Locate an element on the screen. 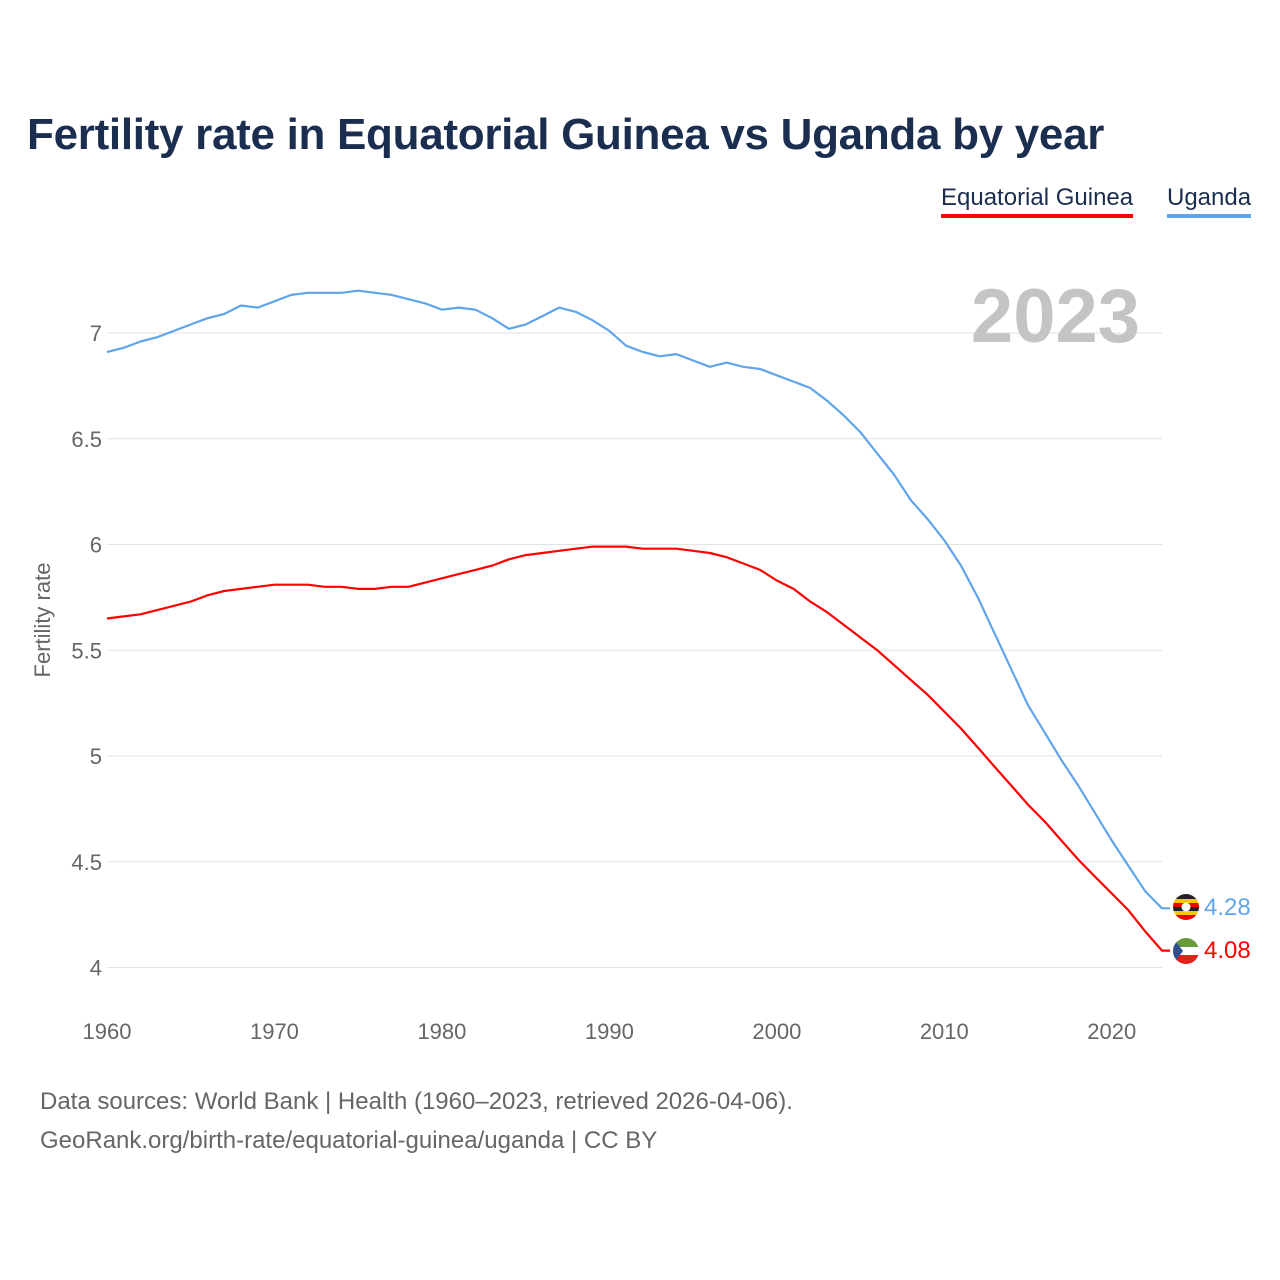 Image resolution: width=1280 pixels, height=1280 pixels. x-tick-label: 1990 is located at coordinates (609, 1031).